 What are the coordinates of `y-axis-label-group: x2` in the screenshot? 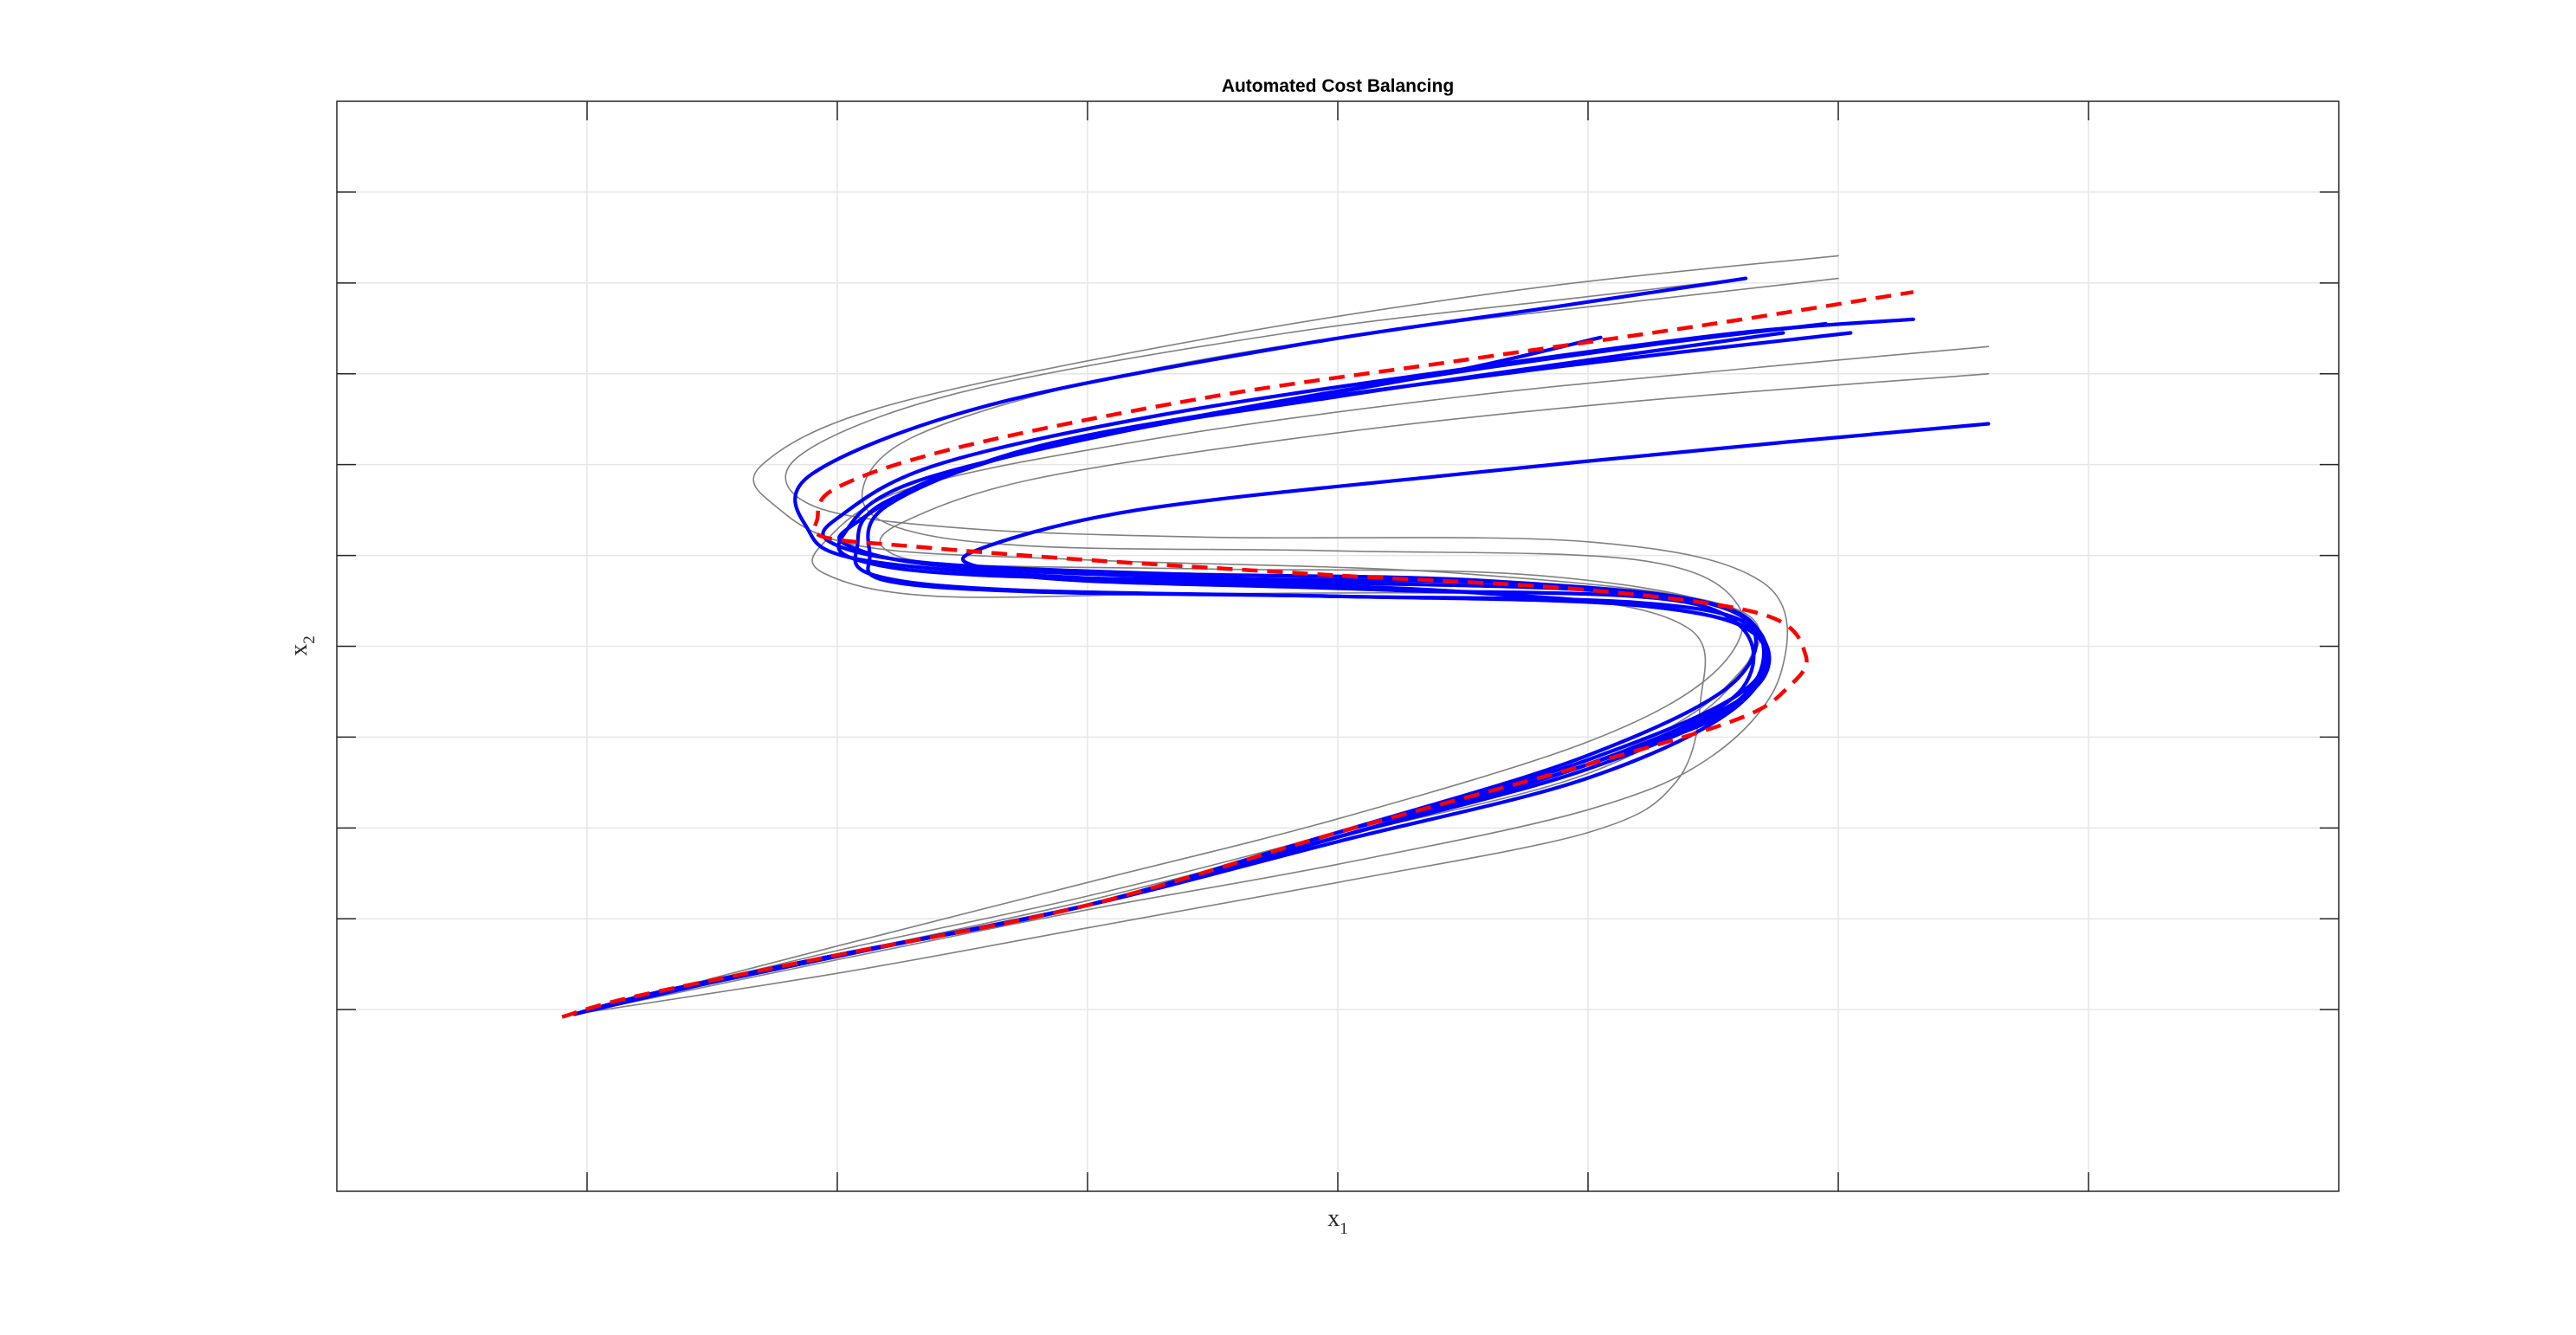 It's located at (302, 646).